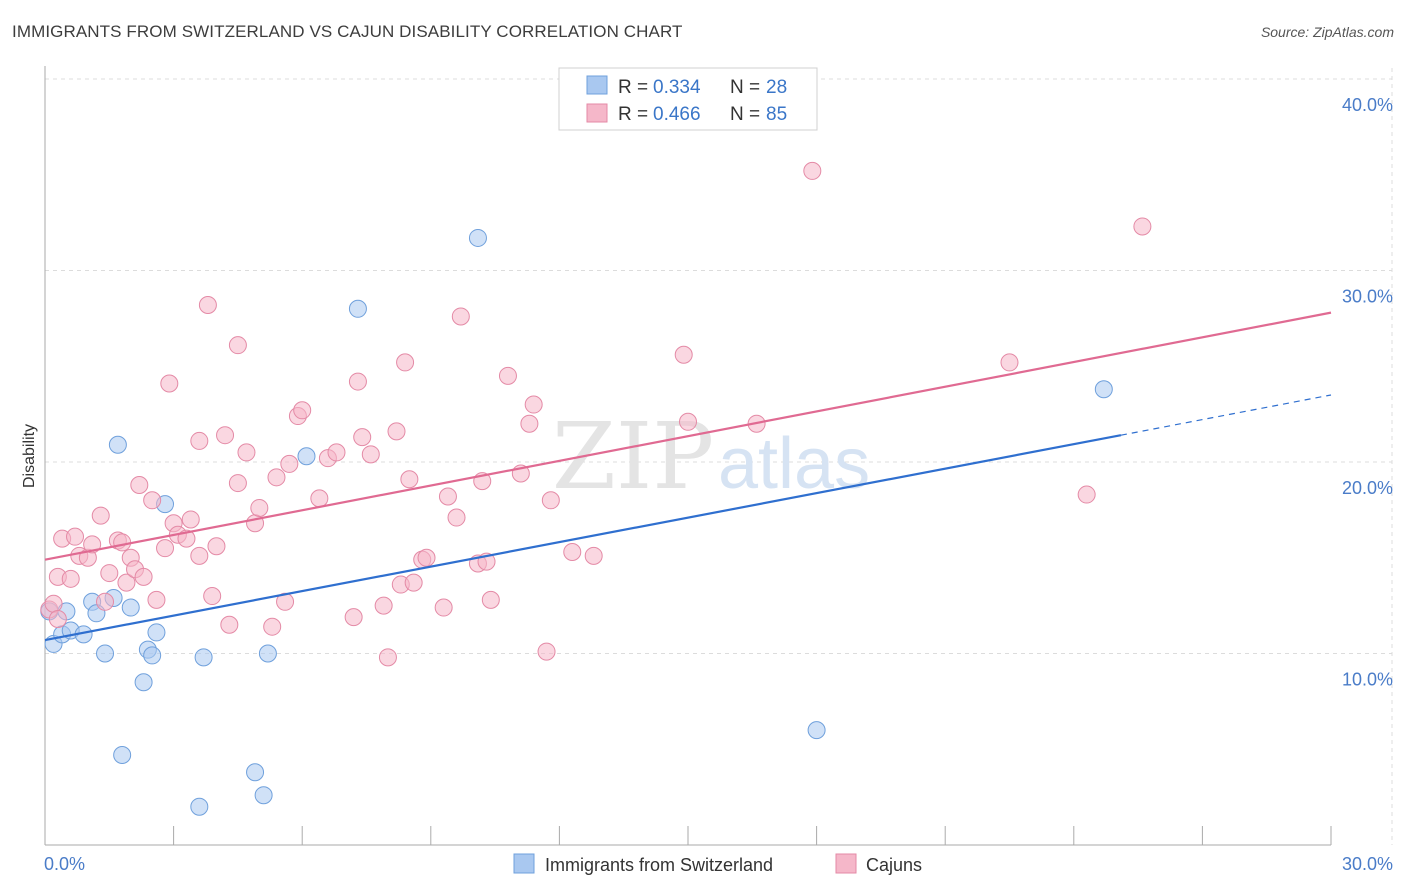 This screenshot has width=1406, height=892. What do you see at coordinates (659, 865) in the screenshot?
I see `series-legend-label-blue: Immigrants from Switzerland` at bounding box center [659, 865].